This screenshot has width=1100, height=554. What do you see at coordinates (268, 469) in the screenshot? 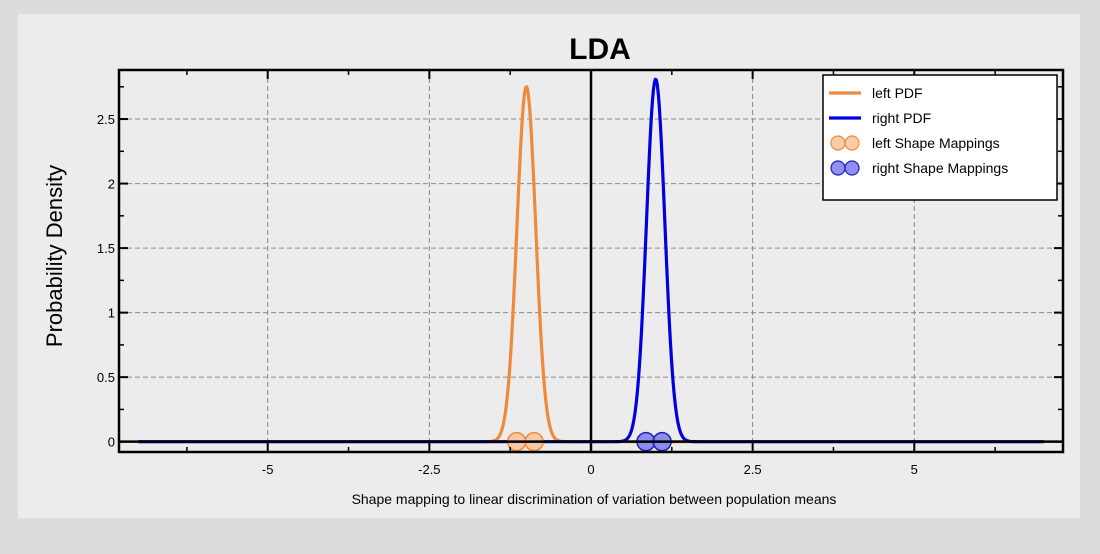
I see `x-tick-label: -5` at bounding box center [268, 469].